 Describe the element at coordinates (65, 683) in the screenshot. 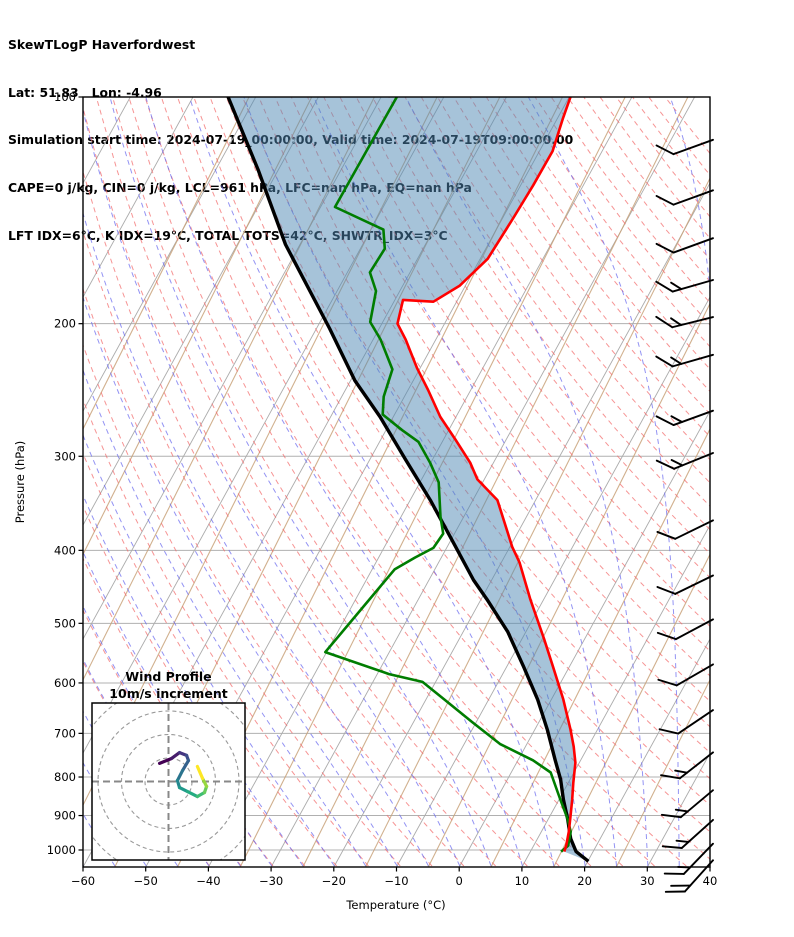

I see `y-axis-tick-label: 600` at that location.